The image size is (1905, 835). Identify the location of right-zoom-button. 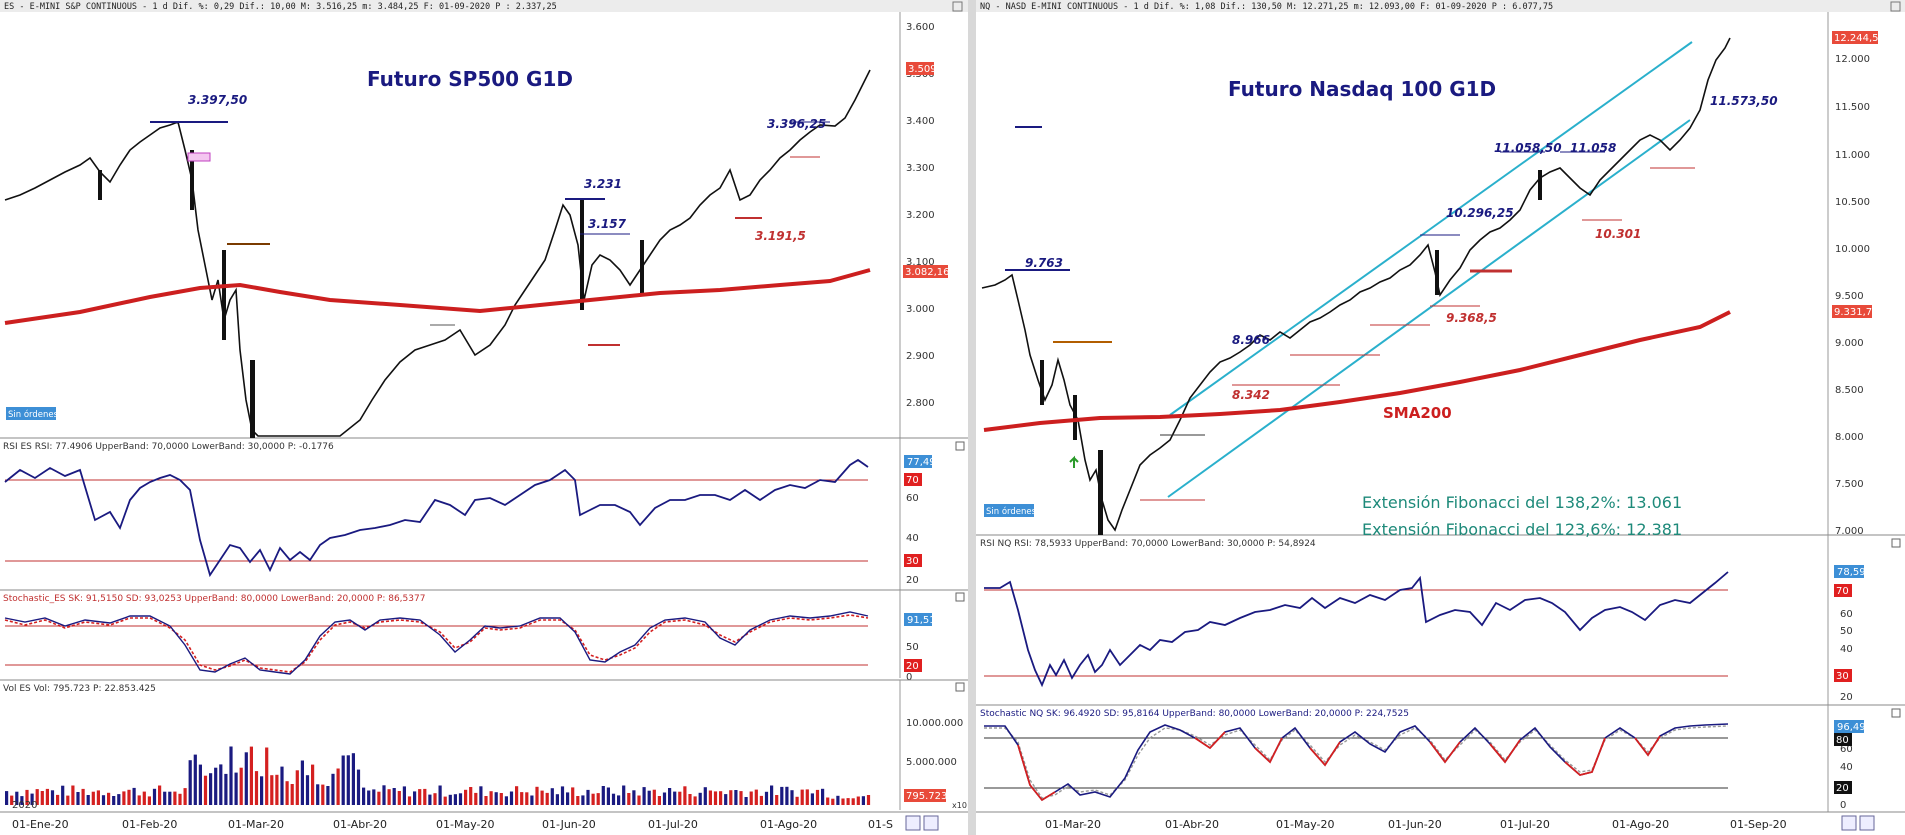
(1849, 823).